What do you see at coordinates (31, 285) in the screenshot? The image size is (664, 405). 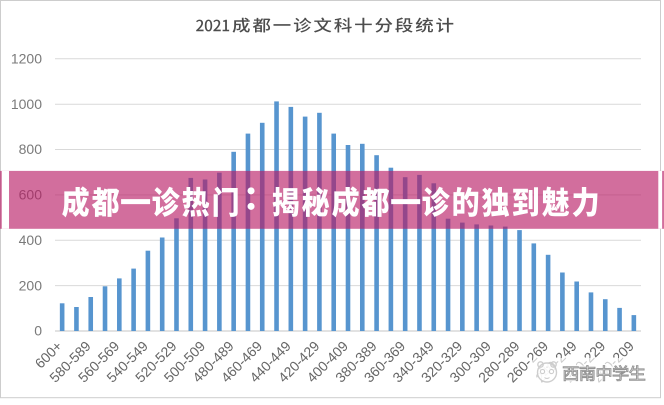 I see `svg-text: 200` at bounding box center [31, 285].